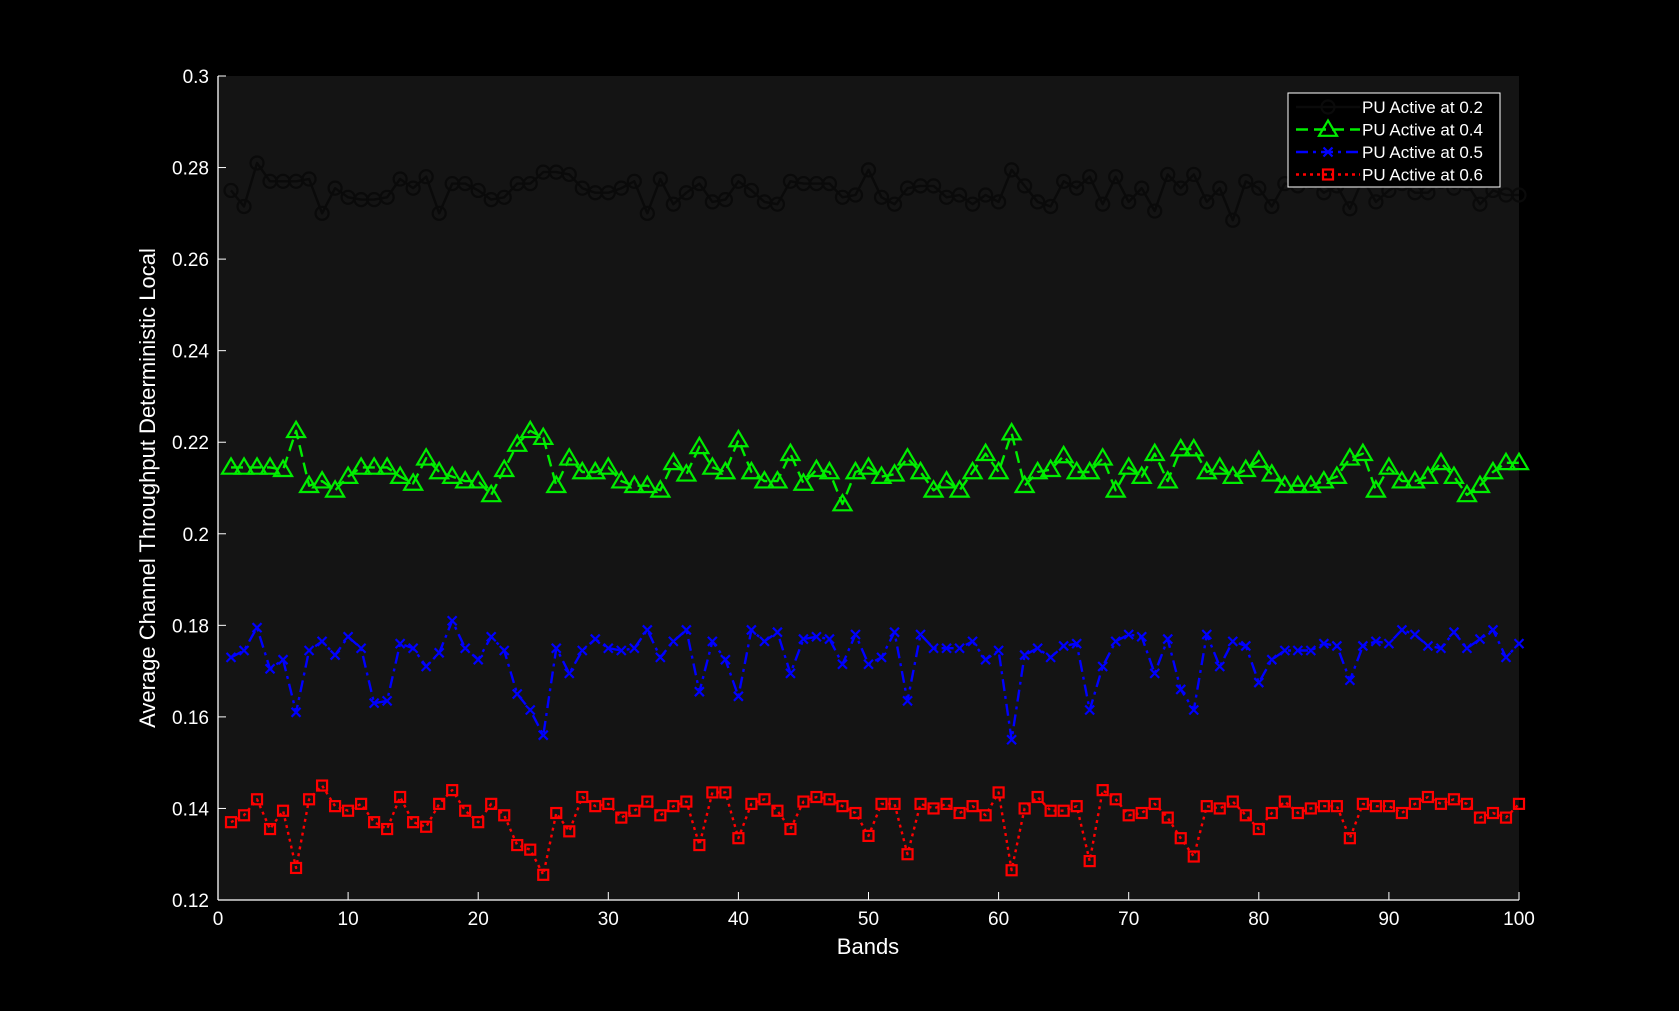 Image resolution: width=1679 pixels, height=1011 pixels. Describe the element at coordinates (1422, 152) in the screenshot. I see `legend-label: PU Active at 0.5` at that location.